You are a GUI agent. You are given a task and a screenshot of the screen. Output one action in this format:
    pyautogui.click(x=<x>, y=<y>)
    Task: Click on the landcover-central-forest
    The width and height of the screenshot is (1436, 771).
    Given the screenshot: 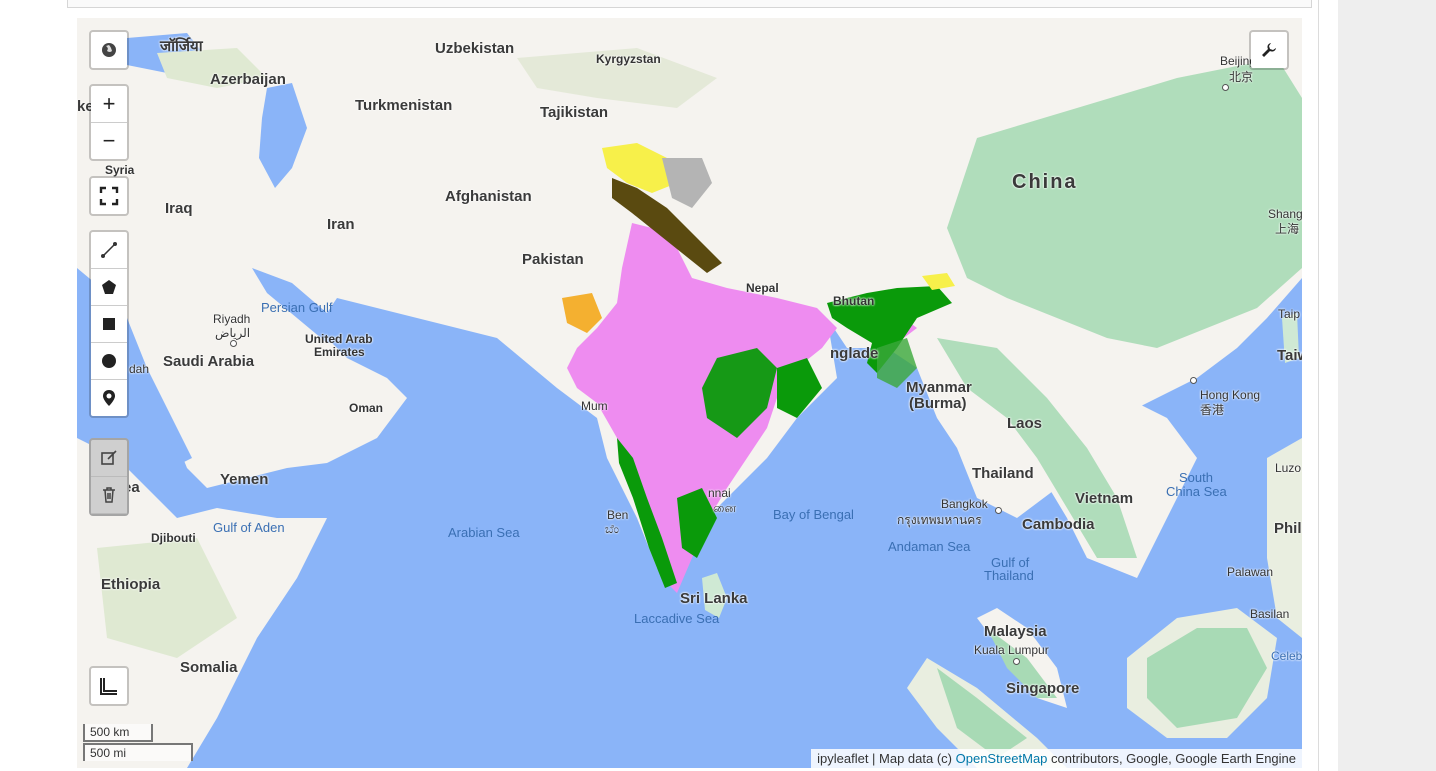 What is the action you would take?
    pyautogui.click(x=739, y=393)
    